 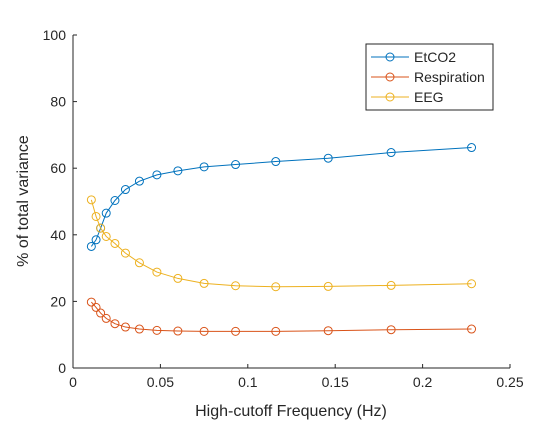 I want to click on y-axis-label: % of total variance, so click(x=23, y=201).